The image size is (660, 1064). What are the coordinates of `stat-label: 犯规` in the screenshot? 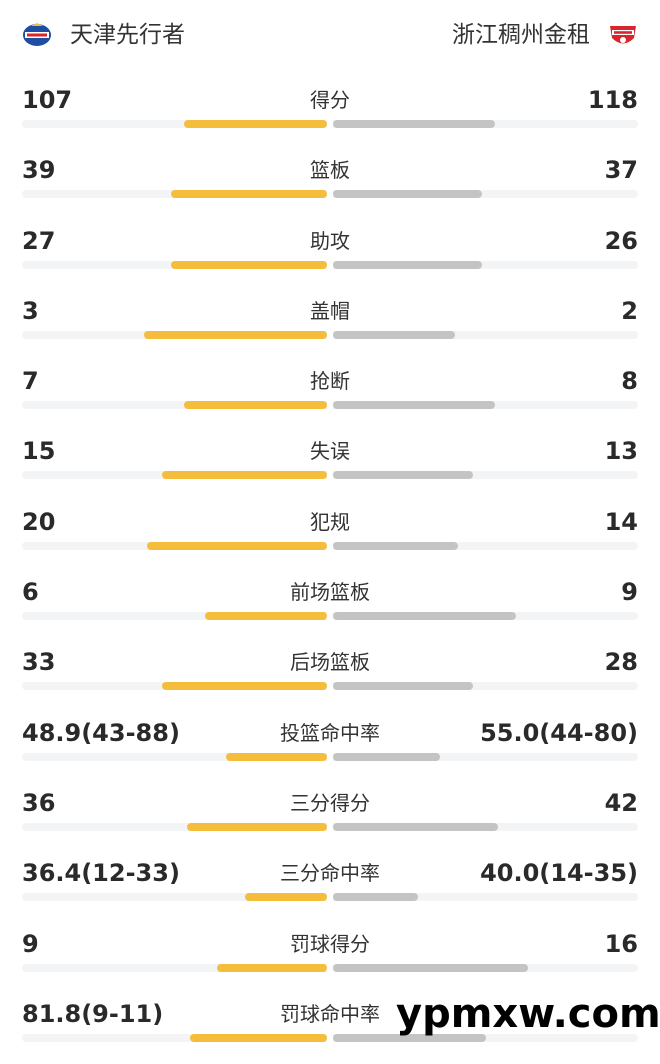 It's located at (330, 521).